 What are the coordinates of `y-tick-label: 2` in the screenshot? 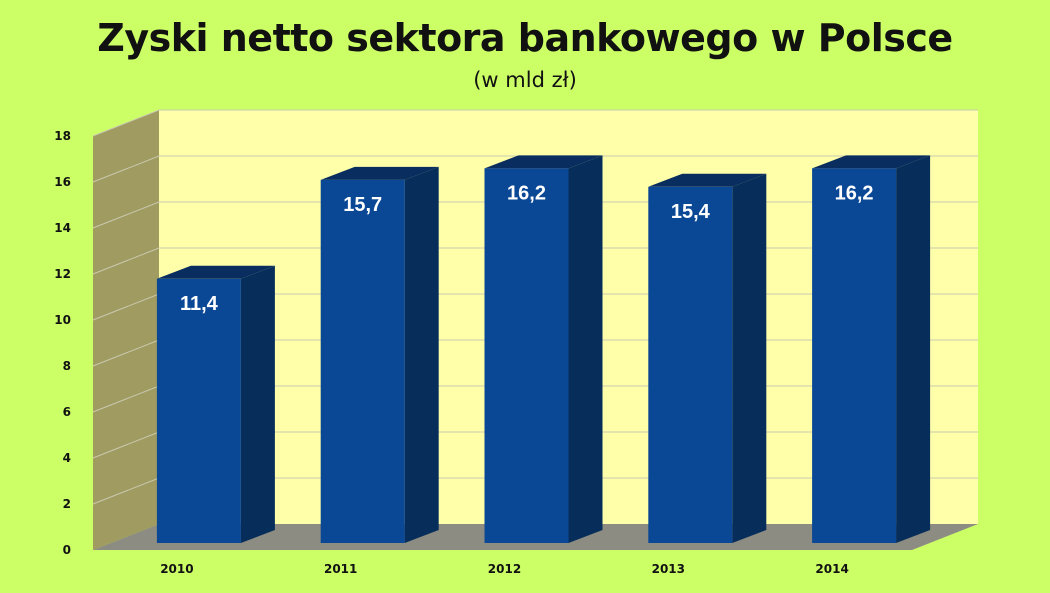 It's located at (67, 504).